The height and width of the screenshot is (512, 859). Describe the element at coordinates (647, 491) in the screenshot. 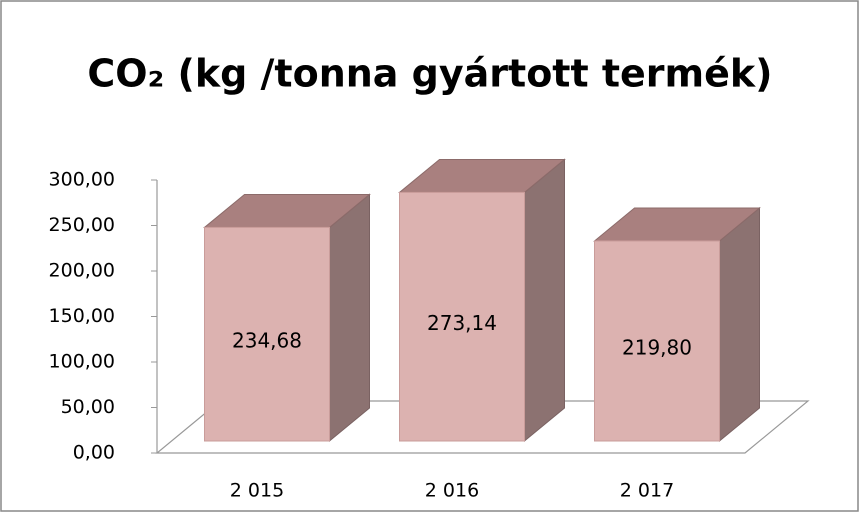

I see `x-tick-label: 2 017` at that location.